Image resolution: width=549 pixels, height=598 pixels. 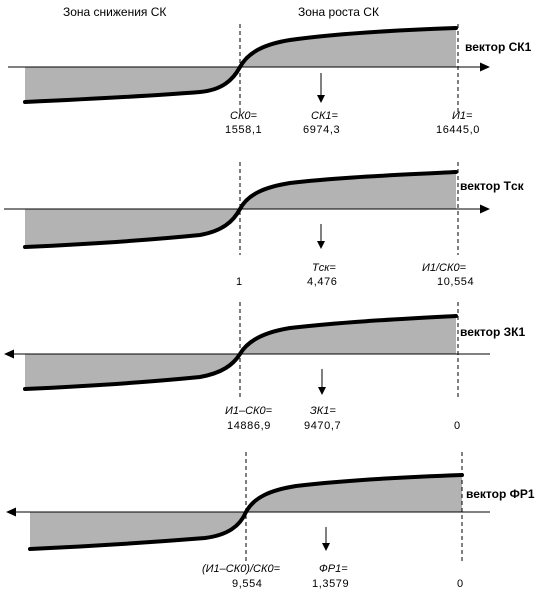 What do you see at coordinates (247, 584) in the screenshot?
I see `label-leverage-value: 9,554` at bounding box center [247, 584].